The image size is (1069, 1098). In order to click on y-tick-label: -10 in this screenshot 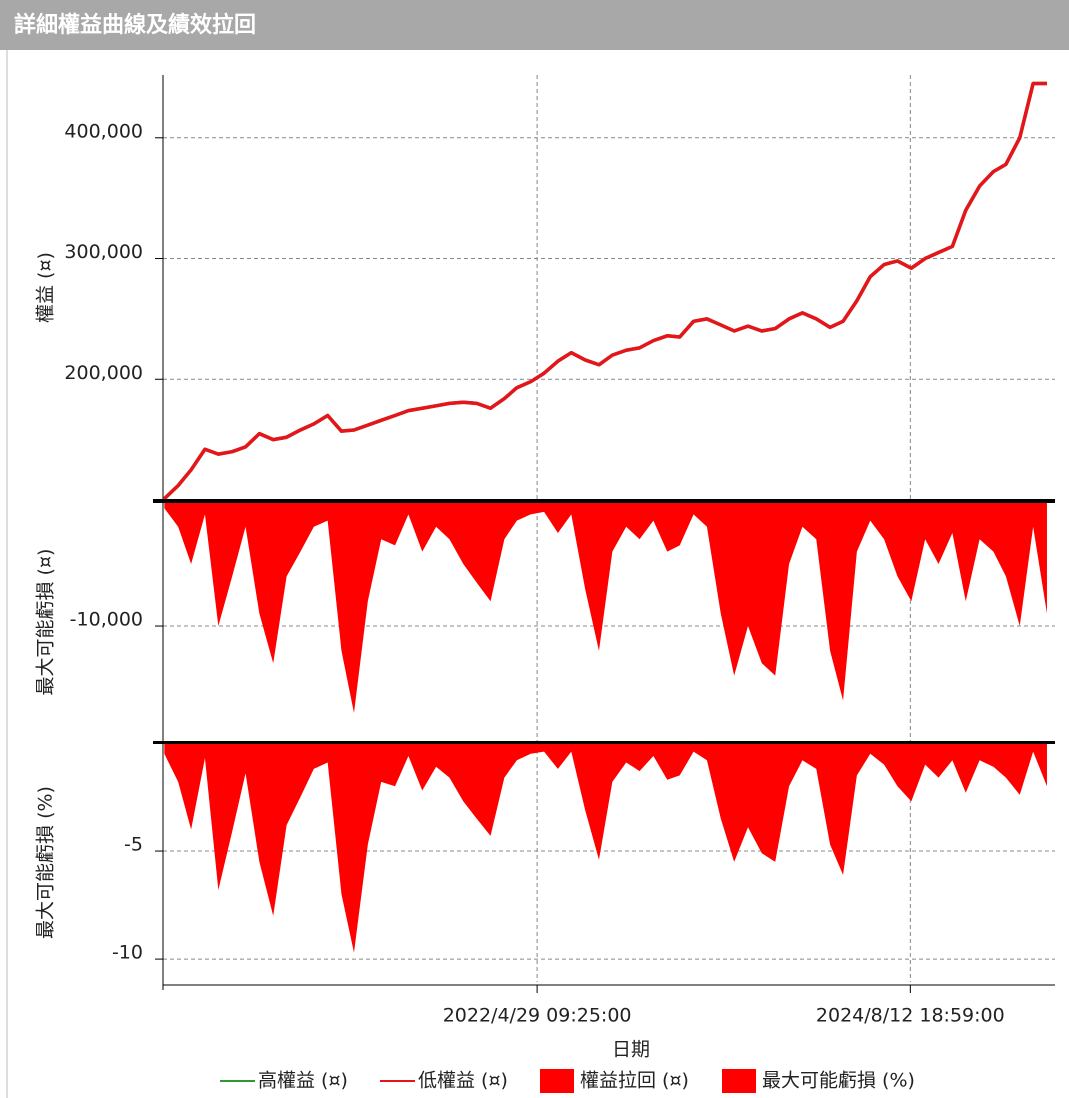, I will do `click(127, 953)`.